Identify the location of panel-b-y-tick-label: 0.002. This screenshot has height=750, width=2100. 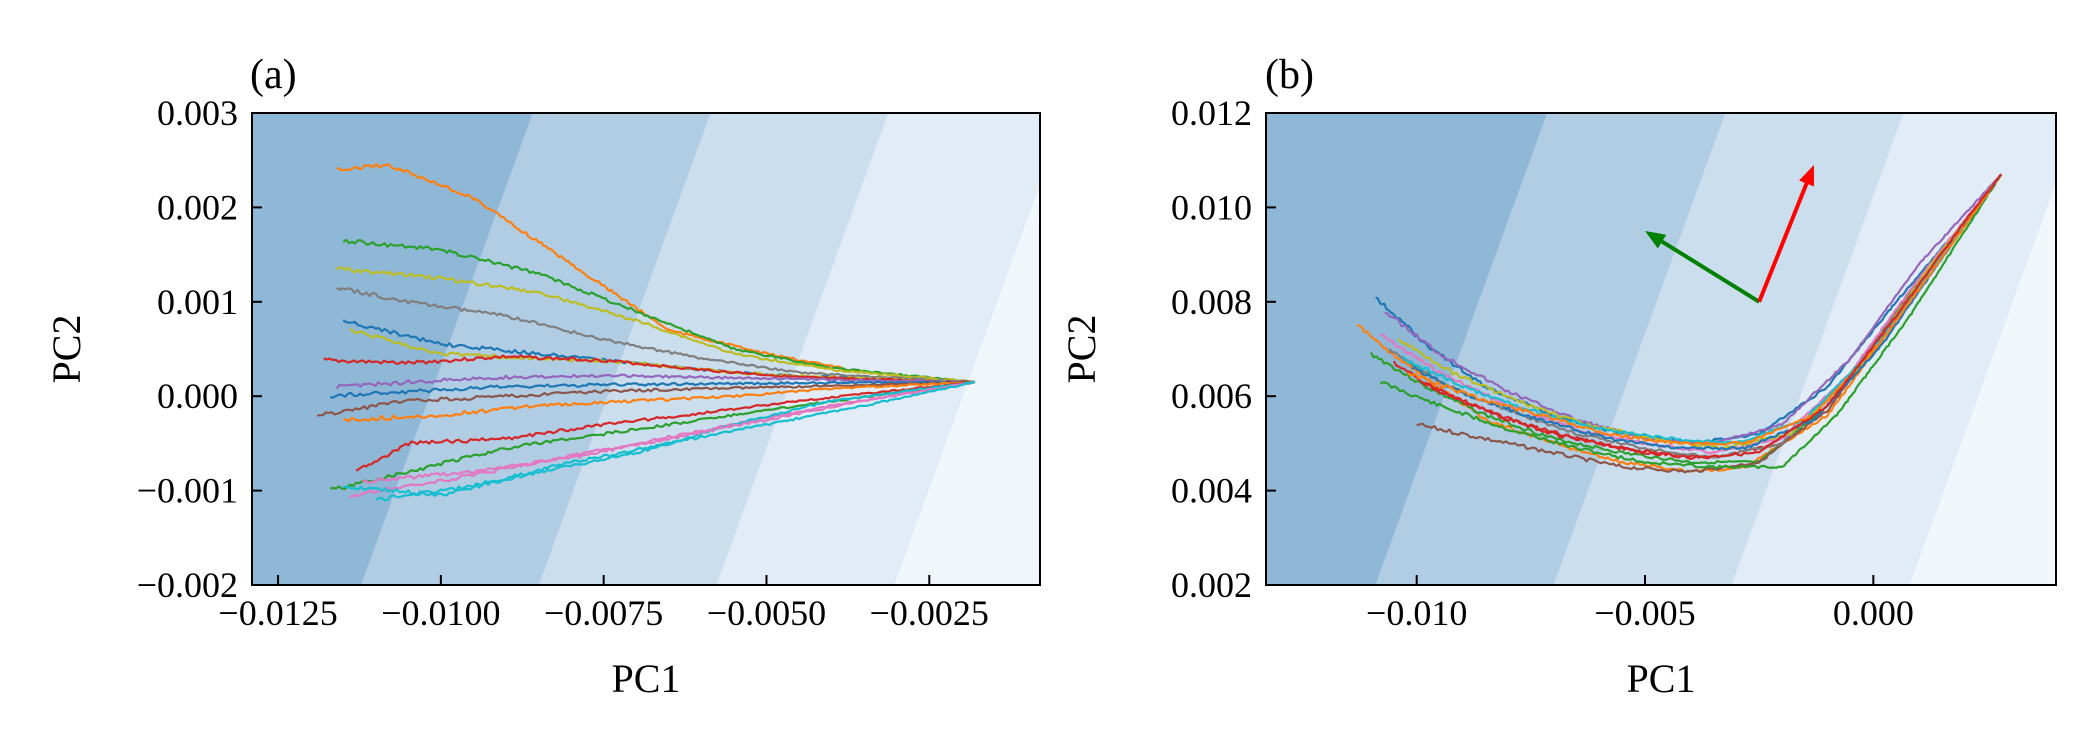
(1211, 585).